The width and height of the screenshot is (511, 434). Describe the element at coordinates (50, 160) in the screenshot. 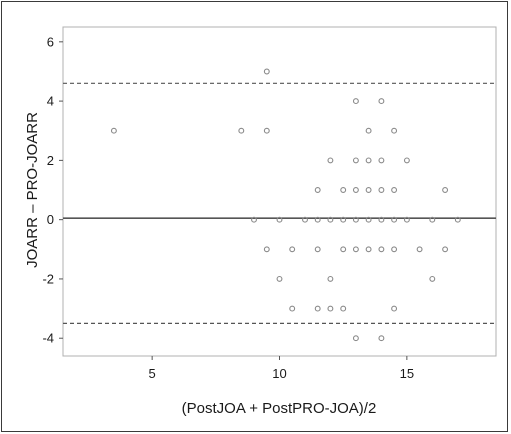

I see `y-tick-label: 2` at that location.